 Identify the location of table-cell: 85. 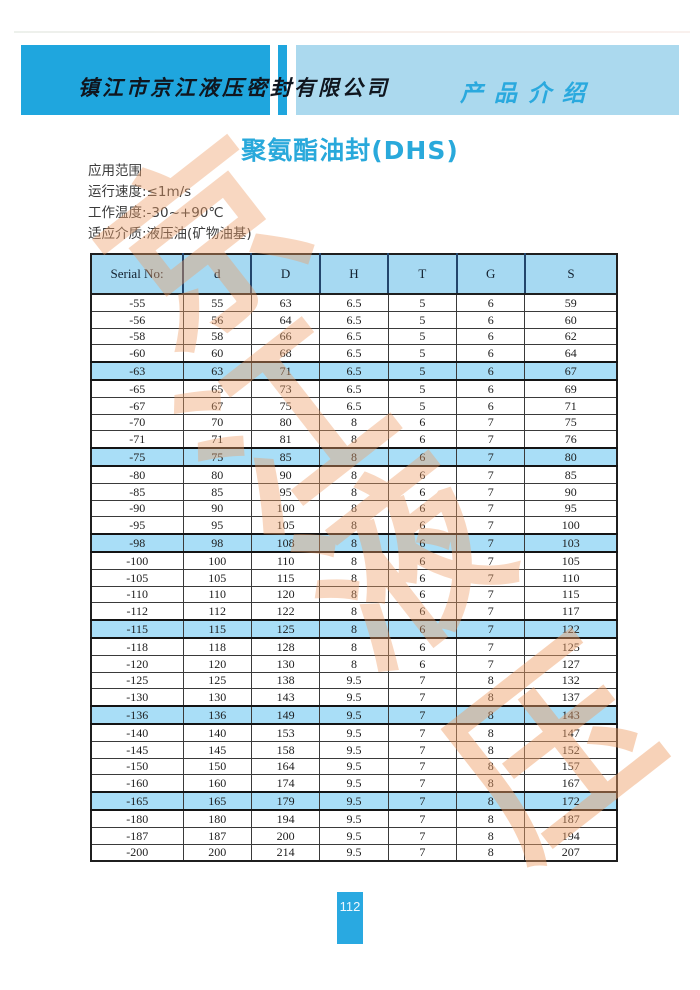
(571, 474).